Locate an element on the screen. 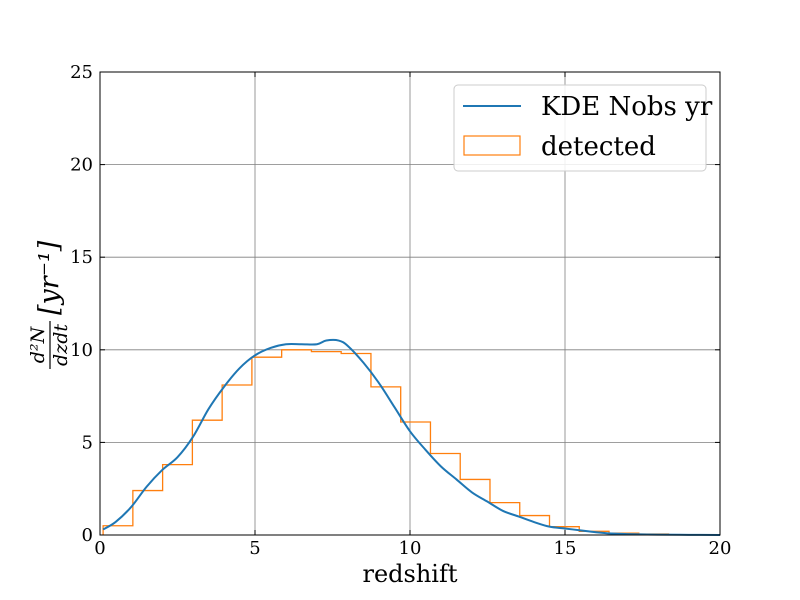 The image size is (800, 600). y-tick-label: 15 is located at coordinates (81, 257).